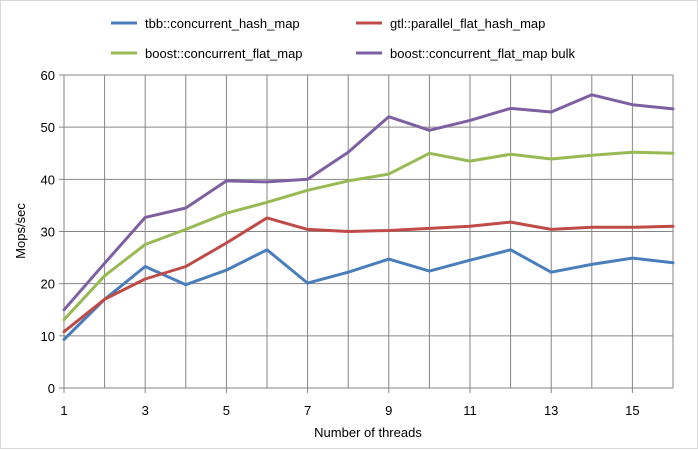 This screenshot has width=698, height=450. Describe the element at coordinates (470, 410) in the screenshot. I see `x-tick-label: 11` at that location.